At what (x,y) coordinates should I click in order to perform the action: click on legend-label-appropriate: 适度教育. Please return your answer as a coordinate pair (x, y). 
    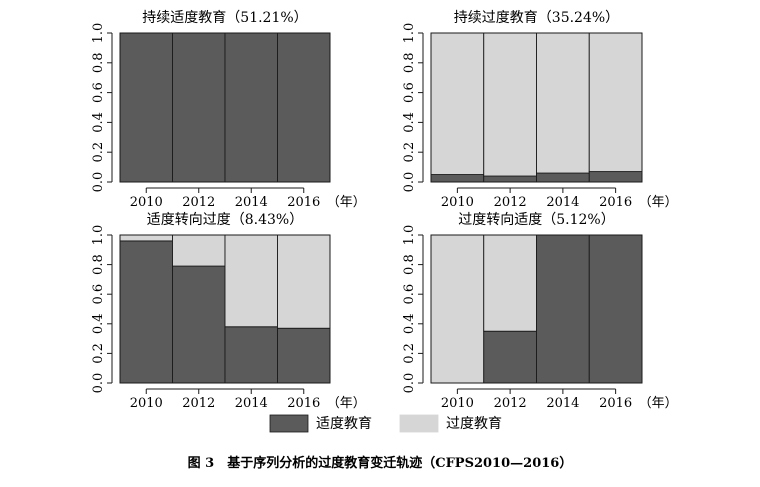
    Looking at the image, I should click on (344, 424).